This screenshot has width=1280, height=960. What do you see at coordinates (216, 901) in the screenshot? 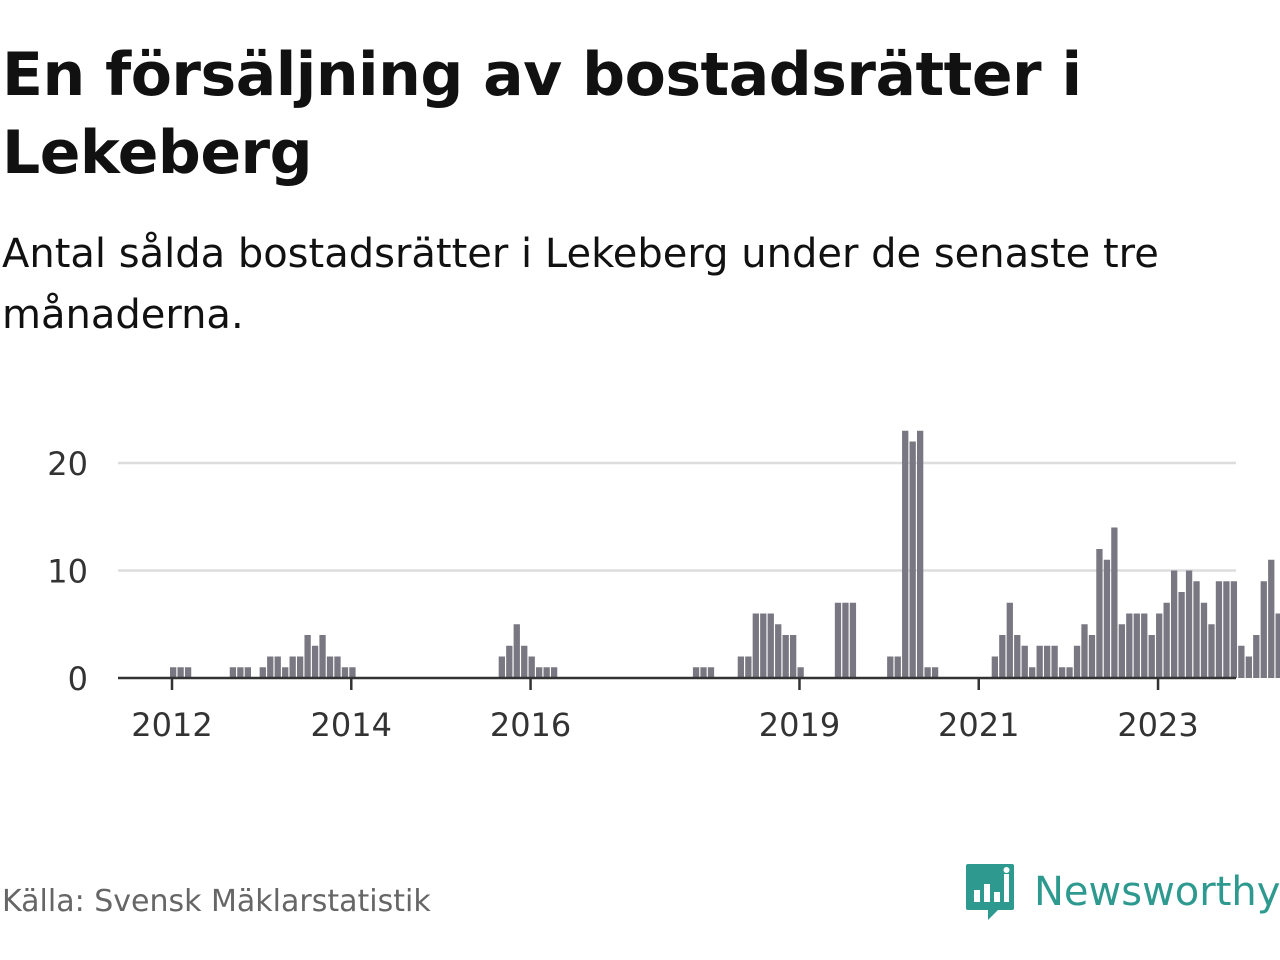
I see `source-note: Källa: Svensk Mäklarstatistik` at bounding box center [216, 901].